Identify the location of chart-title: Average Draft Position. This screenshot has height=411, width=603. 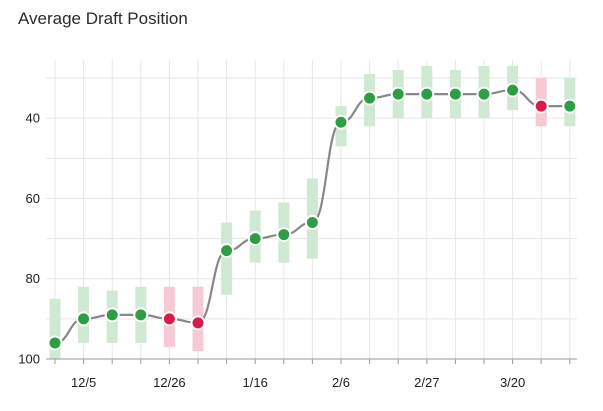
(103, 18).